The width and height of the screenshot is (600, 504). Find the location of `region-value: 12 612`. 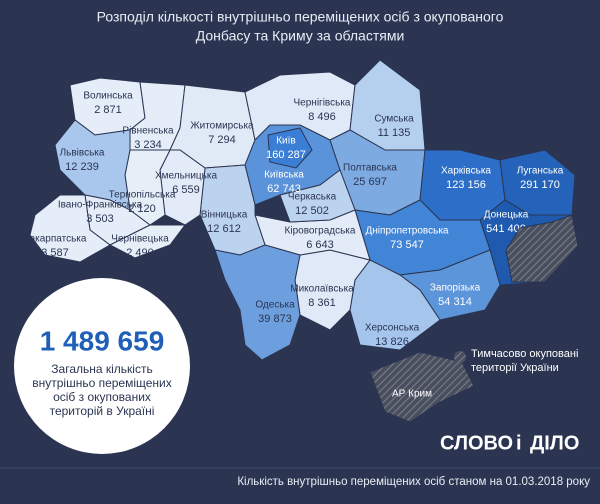

region-value: 12 612 is located at coordinates (224, 229).